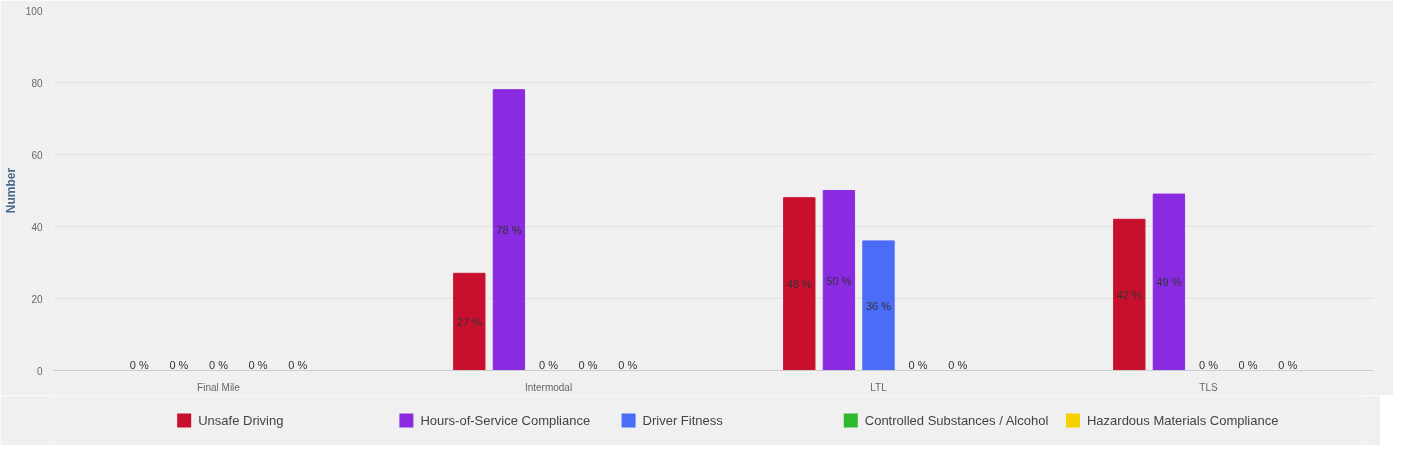  What do you see at coordinates (879, 387) in the screenshot?
I see `x-tick-label: LTL` at bounding box center [879, 387].